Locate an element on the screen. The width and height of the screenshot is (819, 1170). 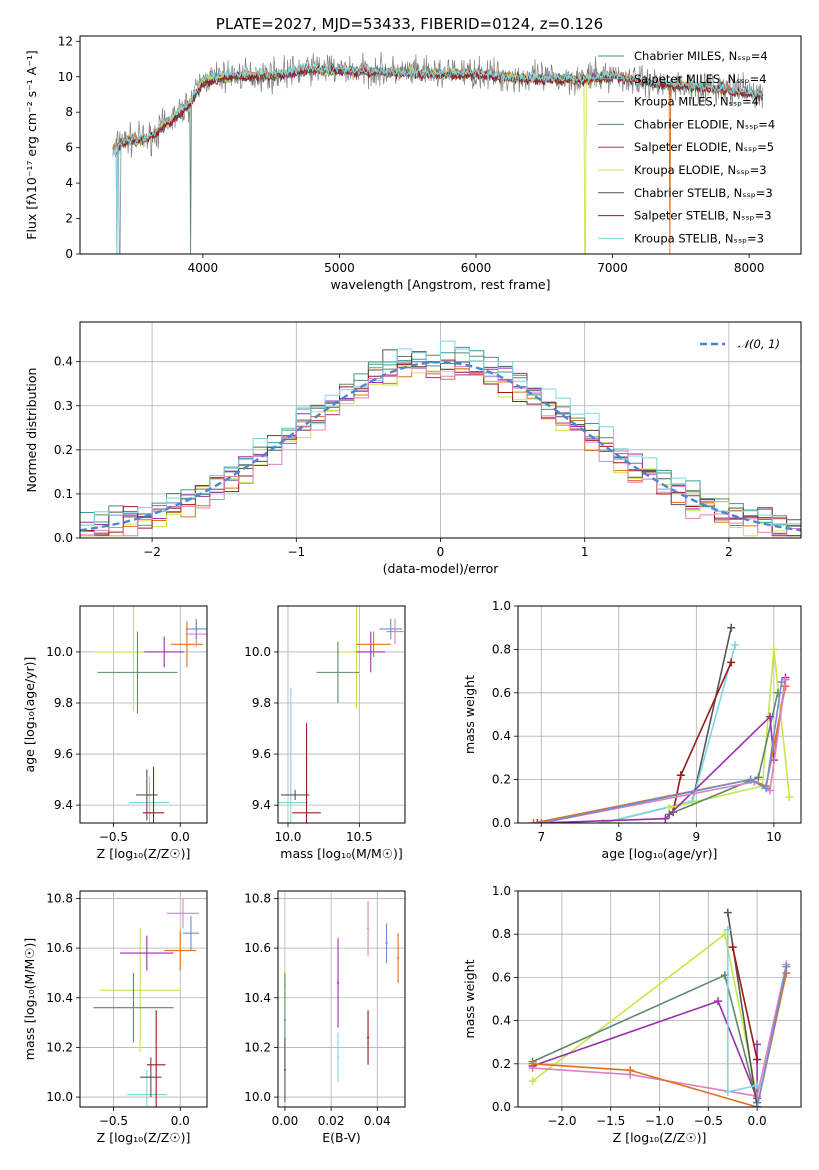
panel-mass-age: 10.0 10.5 9.4 9.6 9.8 10.0 mass [log₁₀(M/M☉)] is located at coordinates (325, 733).